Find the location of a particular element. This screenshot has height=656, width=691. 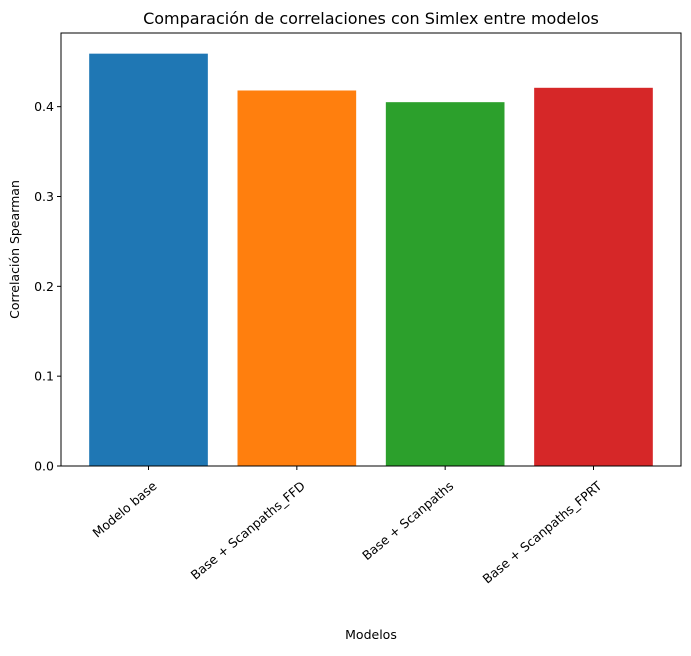

x-axis-label: Modelos is located at coordinates (371, 634).